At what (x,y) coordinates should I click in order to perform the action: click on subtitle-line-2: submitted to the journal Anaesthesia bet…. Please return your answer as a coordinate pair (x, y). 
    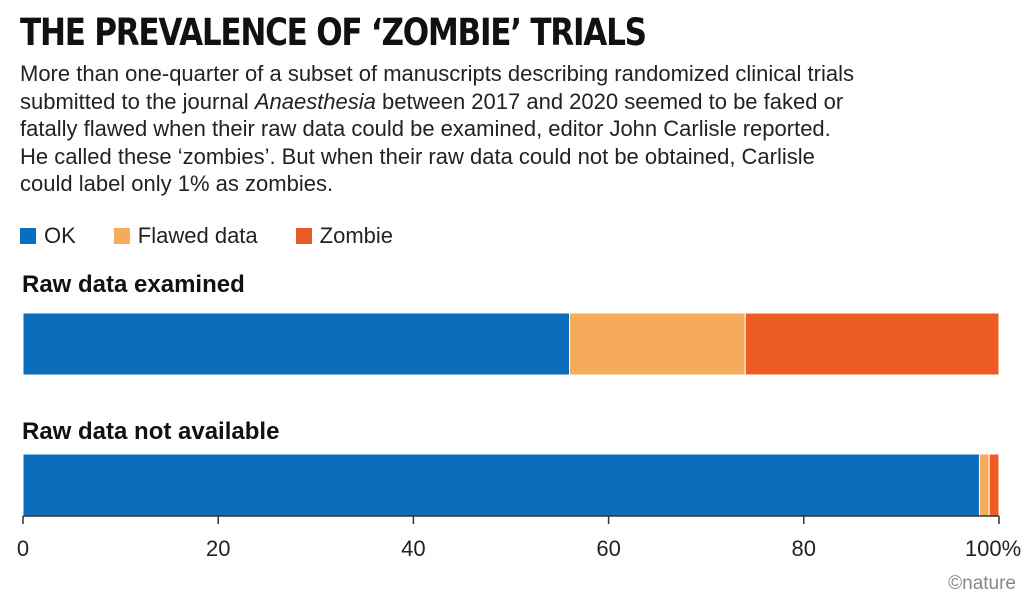
    Looking at the image, I should click on (515, 102).